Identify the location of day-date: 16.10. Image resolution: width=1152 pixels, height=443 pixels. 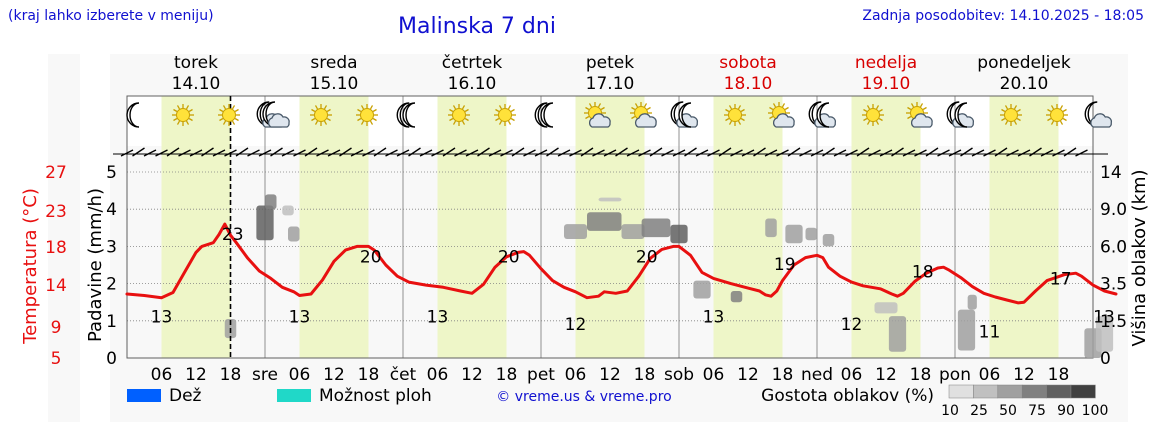
(472, 84).